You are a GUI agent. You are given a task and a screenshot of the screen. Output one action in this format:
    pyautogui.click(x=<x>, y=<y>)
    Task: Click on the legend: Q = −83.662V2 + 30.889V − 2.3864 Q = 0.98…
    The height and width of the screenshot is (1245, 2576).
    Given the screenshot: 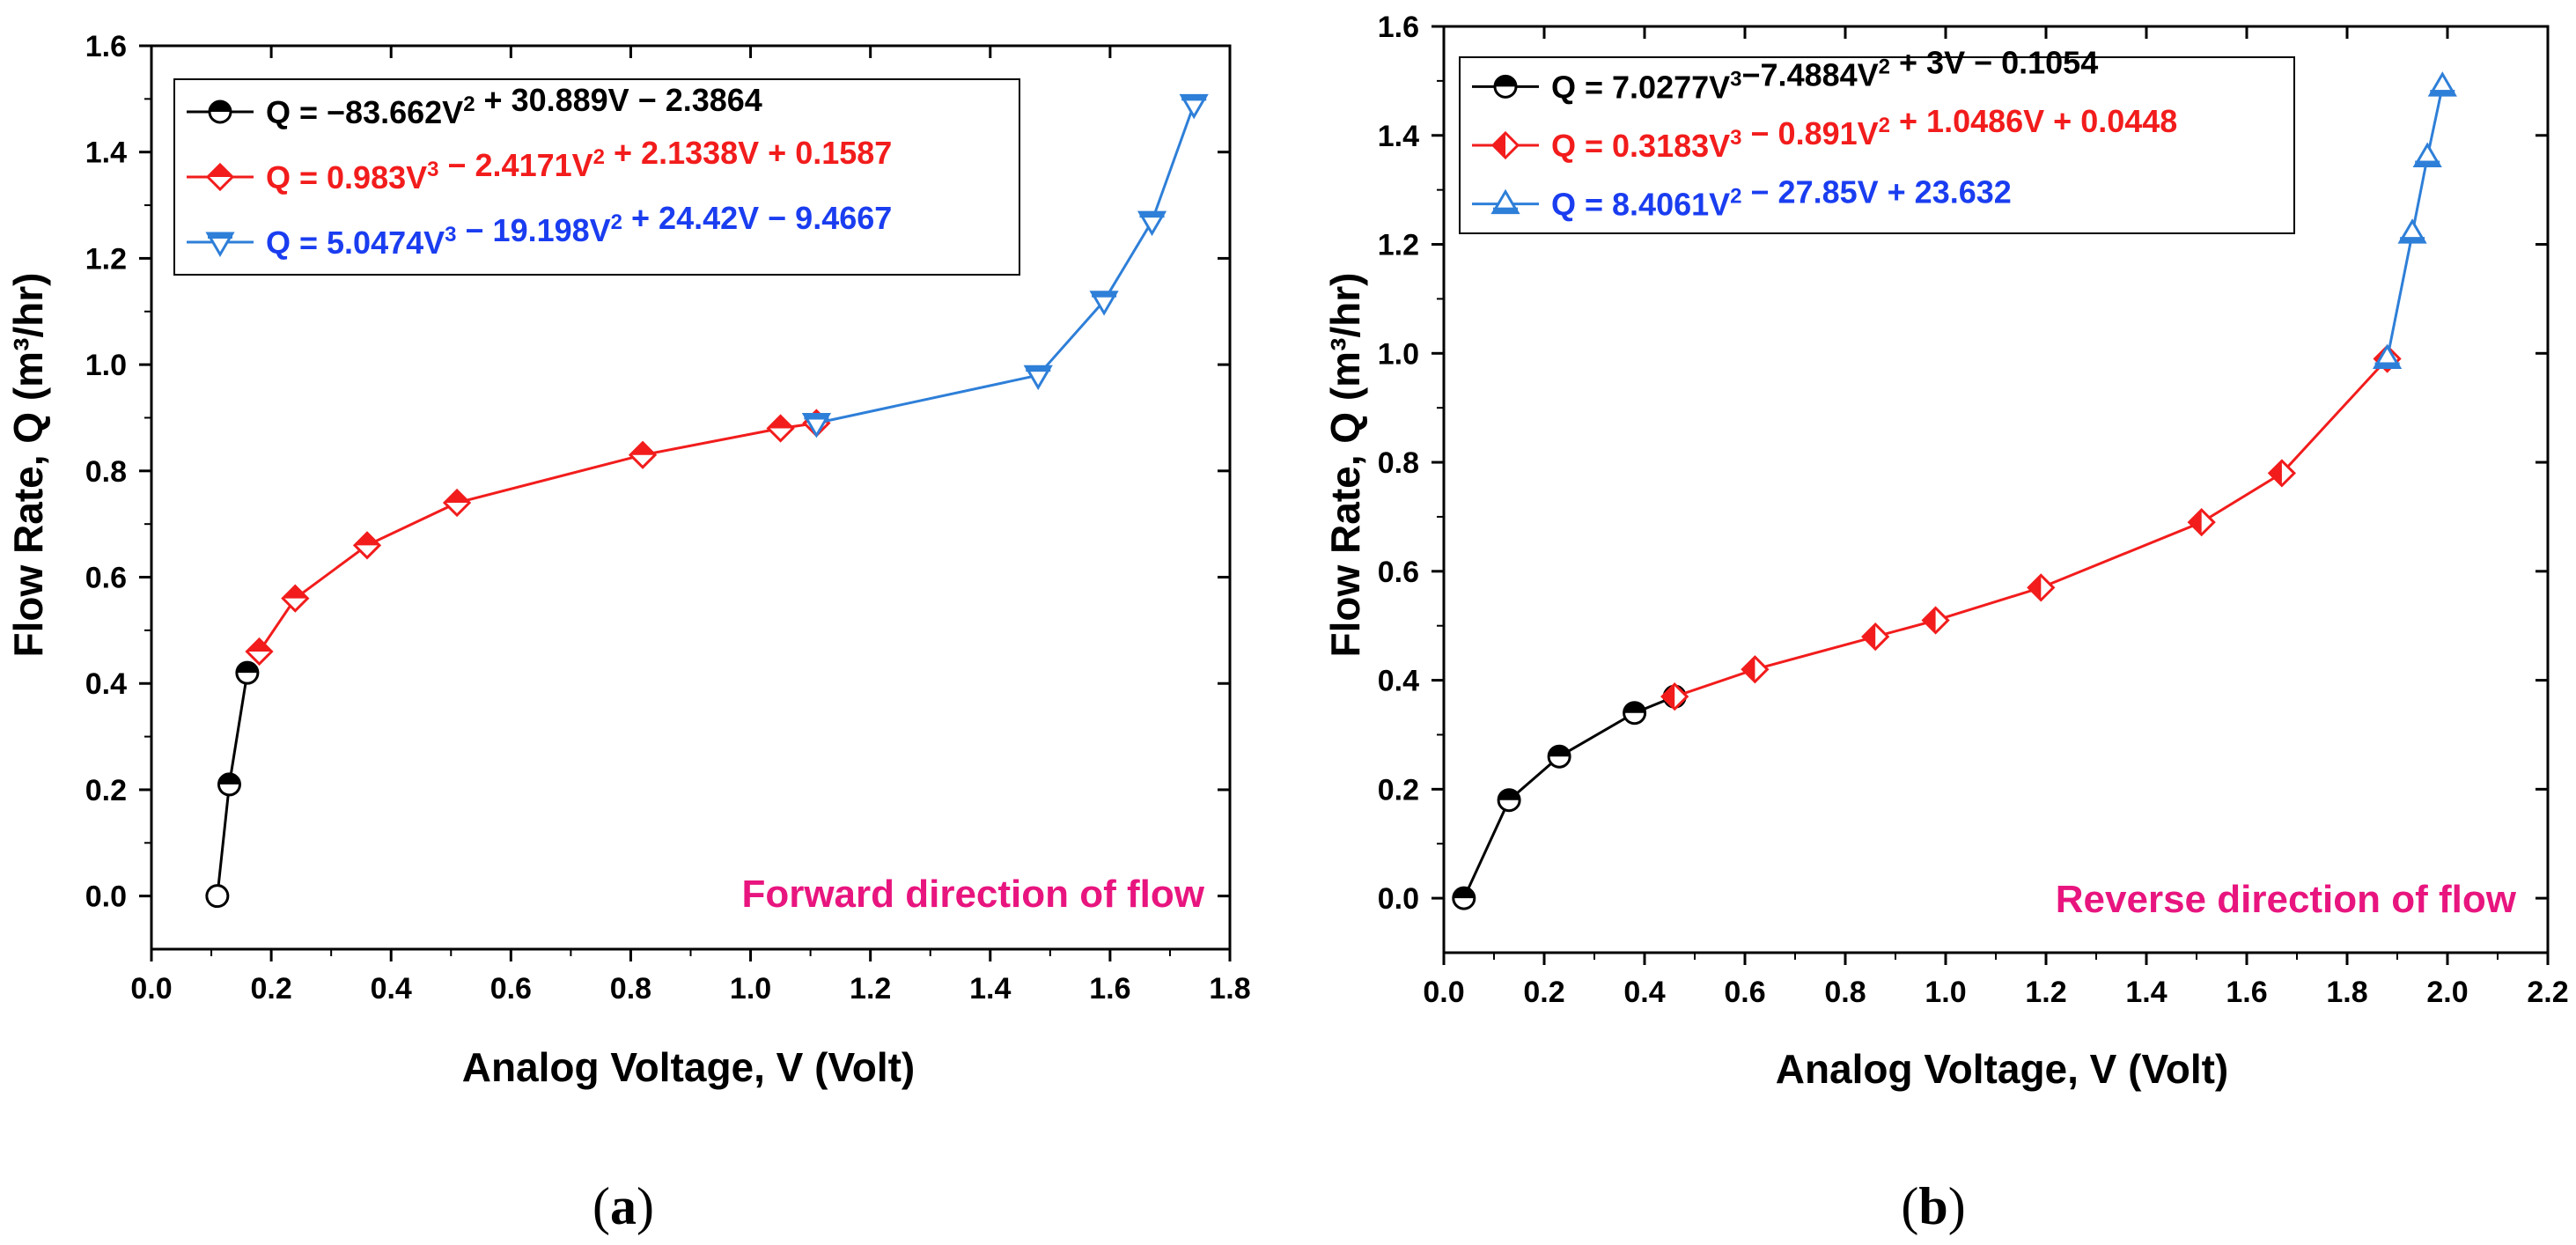 What is the action you would take?
    pyautogui.click(x=597, y=177)
    